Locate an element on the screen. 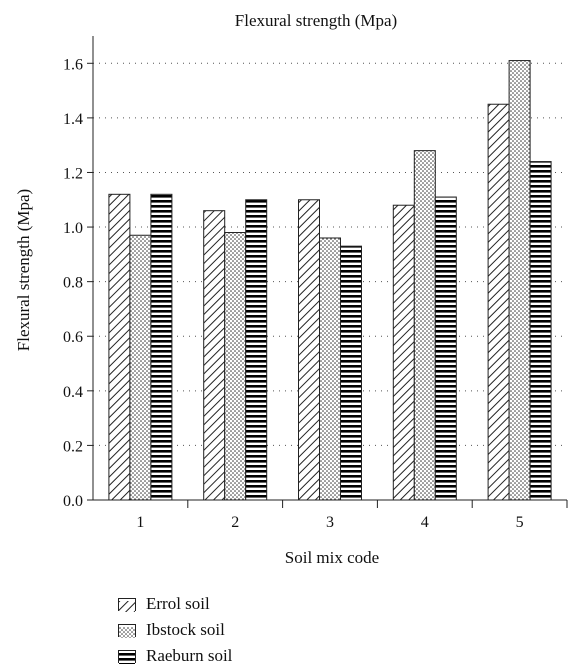 The image size is (572, 671). x-axis-label: Soil mix code is located at coordinates (332, 557).